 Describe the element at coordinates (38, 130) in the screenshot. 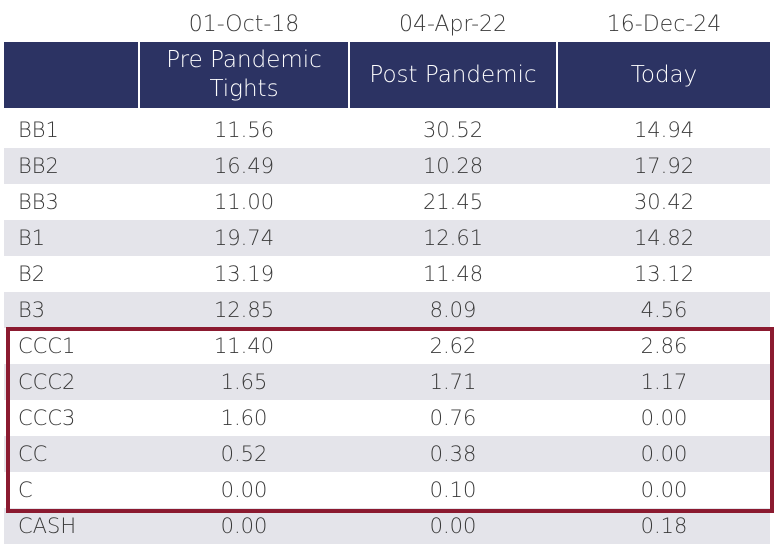

I see `row-label: BB1` at that location.